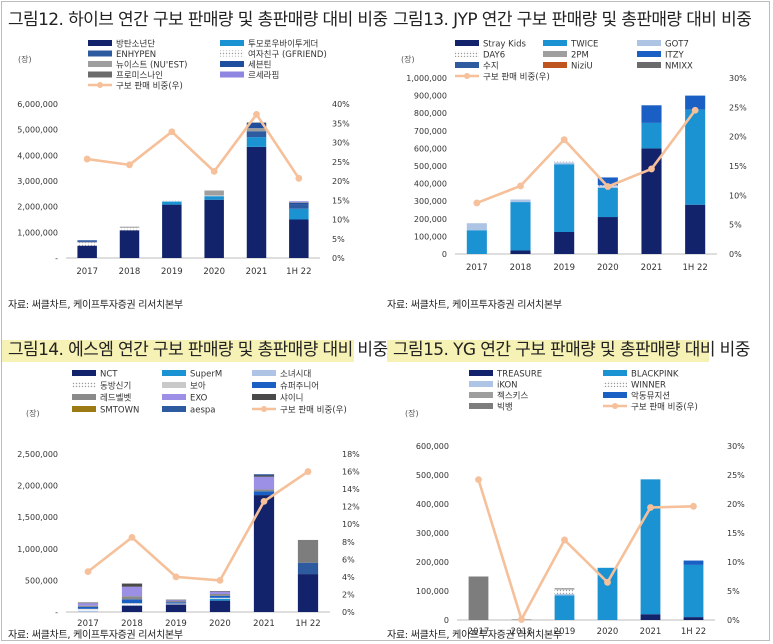 Image resolution: width=773 pixels, height=644 pixels. Describe the element at coordinates (738, 78) in the screenshot. I see `y2-tick-label: 30%` at that location.